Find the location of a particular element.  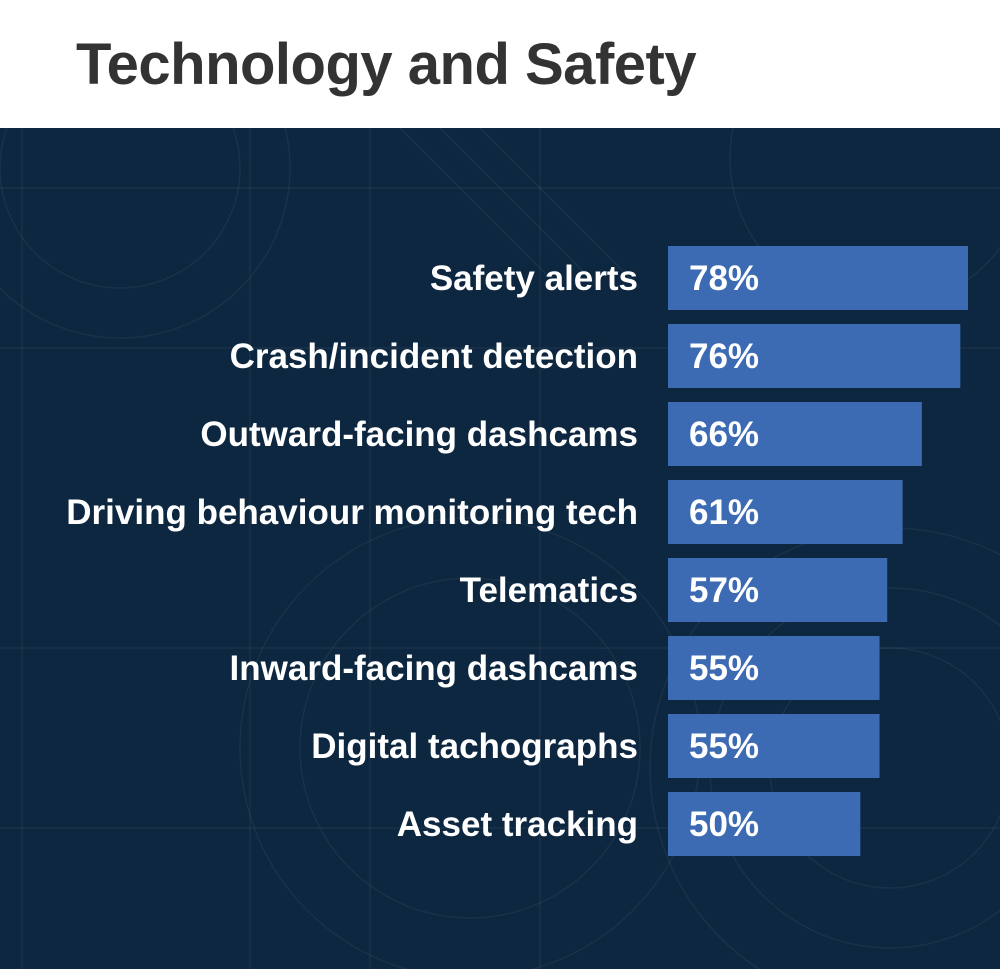

header: Technology and Safety is located at coordinates (500, 64).